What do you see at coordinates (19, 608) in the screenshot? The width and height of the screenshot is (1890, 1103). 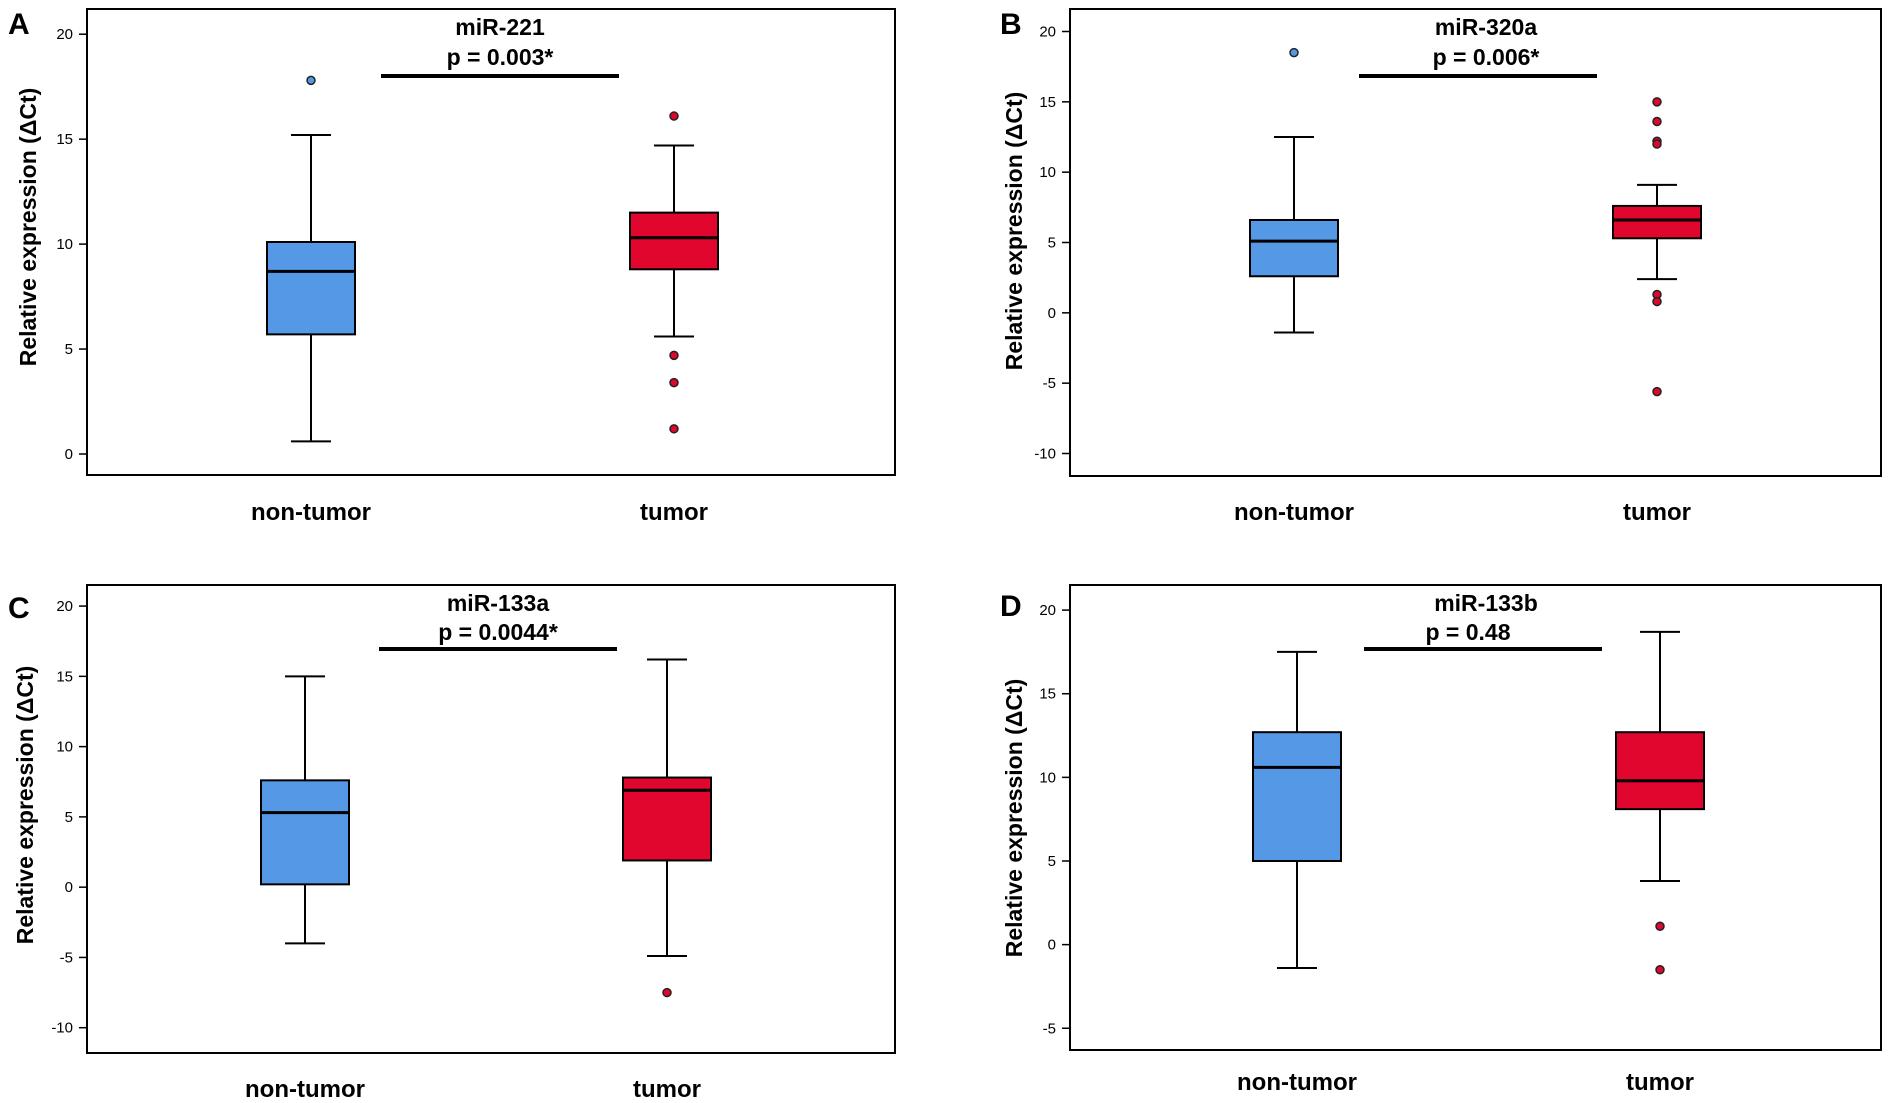 I see `panel-letter: C` at bounding box center [19, 608].